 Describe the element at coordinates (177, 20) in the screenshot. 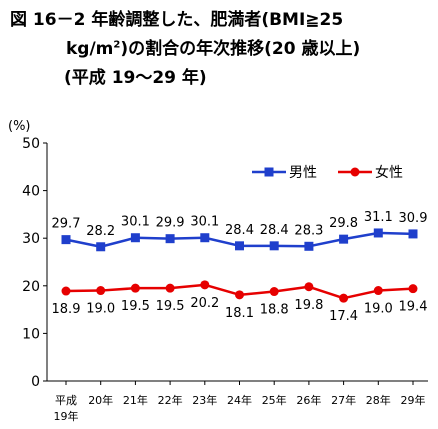

I see `title-line-1: 図 16－2 年齢調整した、肥満者(BMI≧25` at that location.